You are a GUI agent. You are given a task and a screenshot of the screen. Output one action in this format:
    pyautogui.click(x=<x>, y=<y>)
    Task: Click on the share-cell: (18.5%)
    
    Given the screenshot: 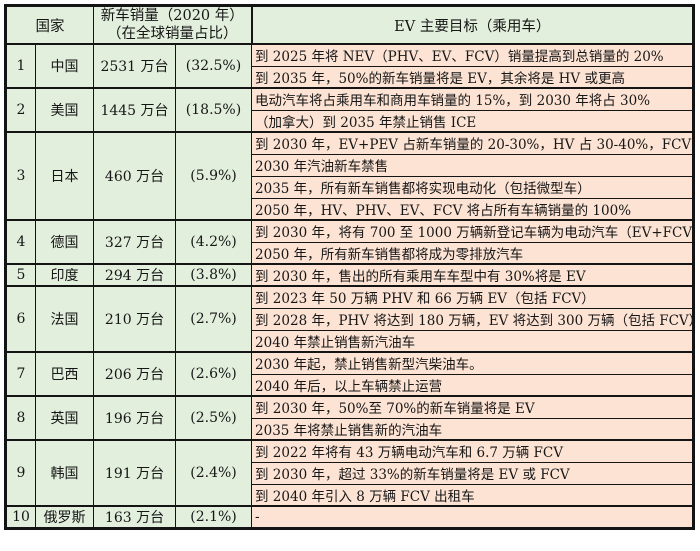 What is the action you would take?
    pyautogui.click(x=213, y=110)
    